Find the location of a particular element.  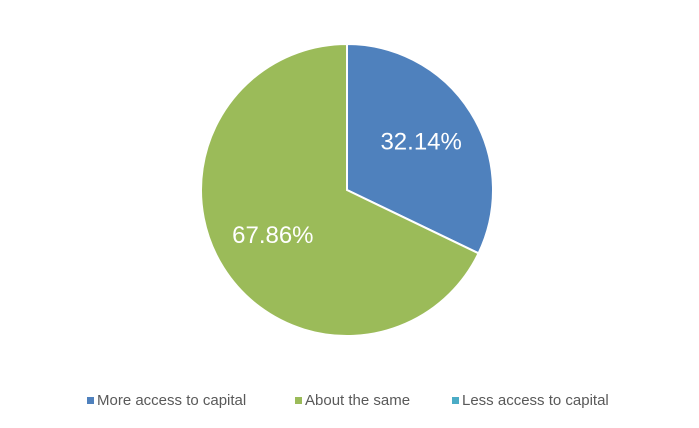

legend-label: Less access to capital is located at coordinates (535, 400).